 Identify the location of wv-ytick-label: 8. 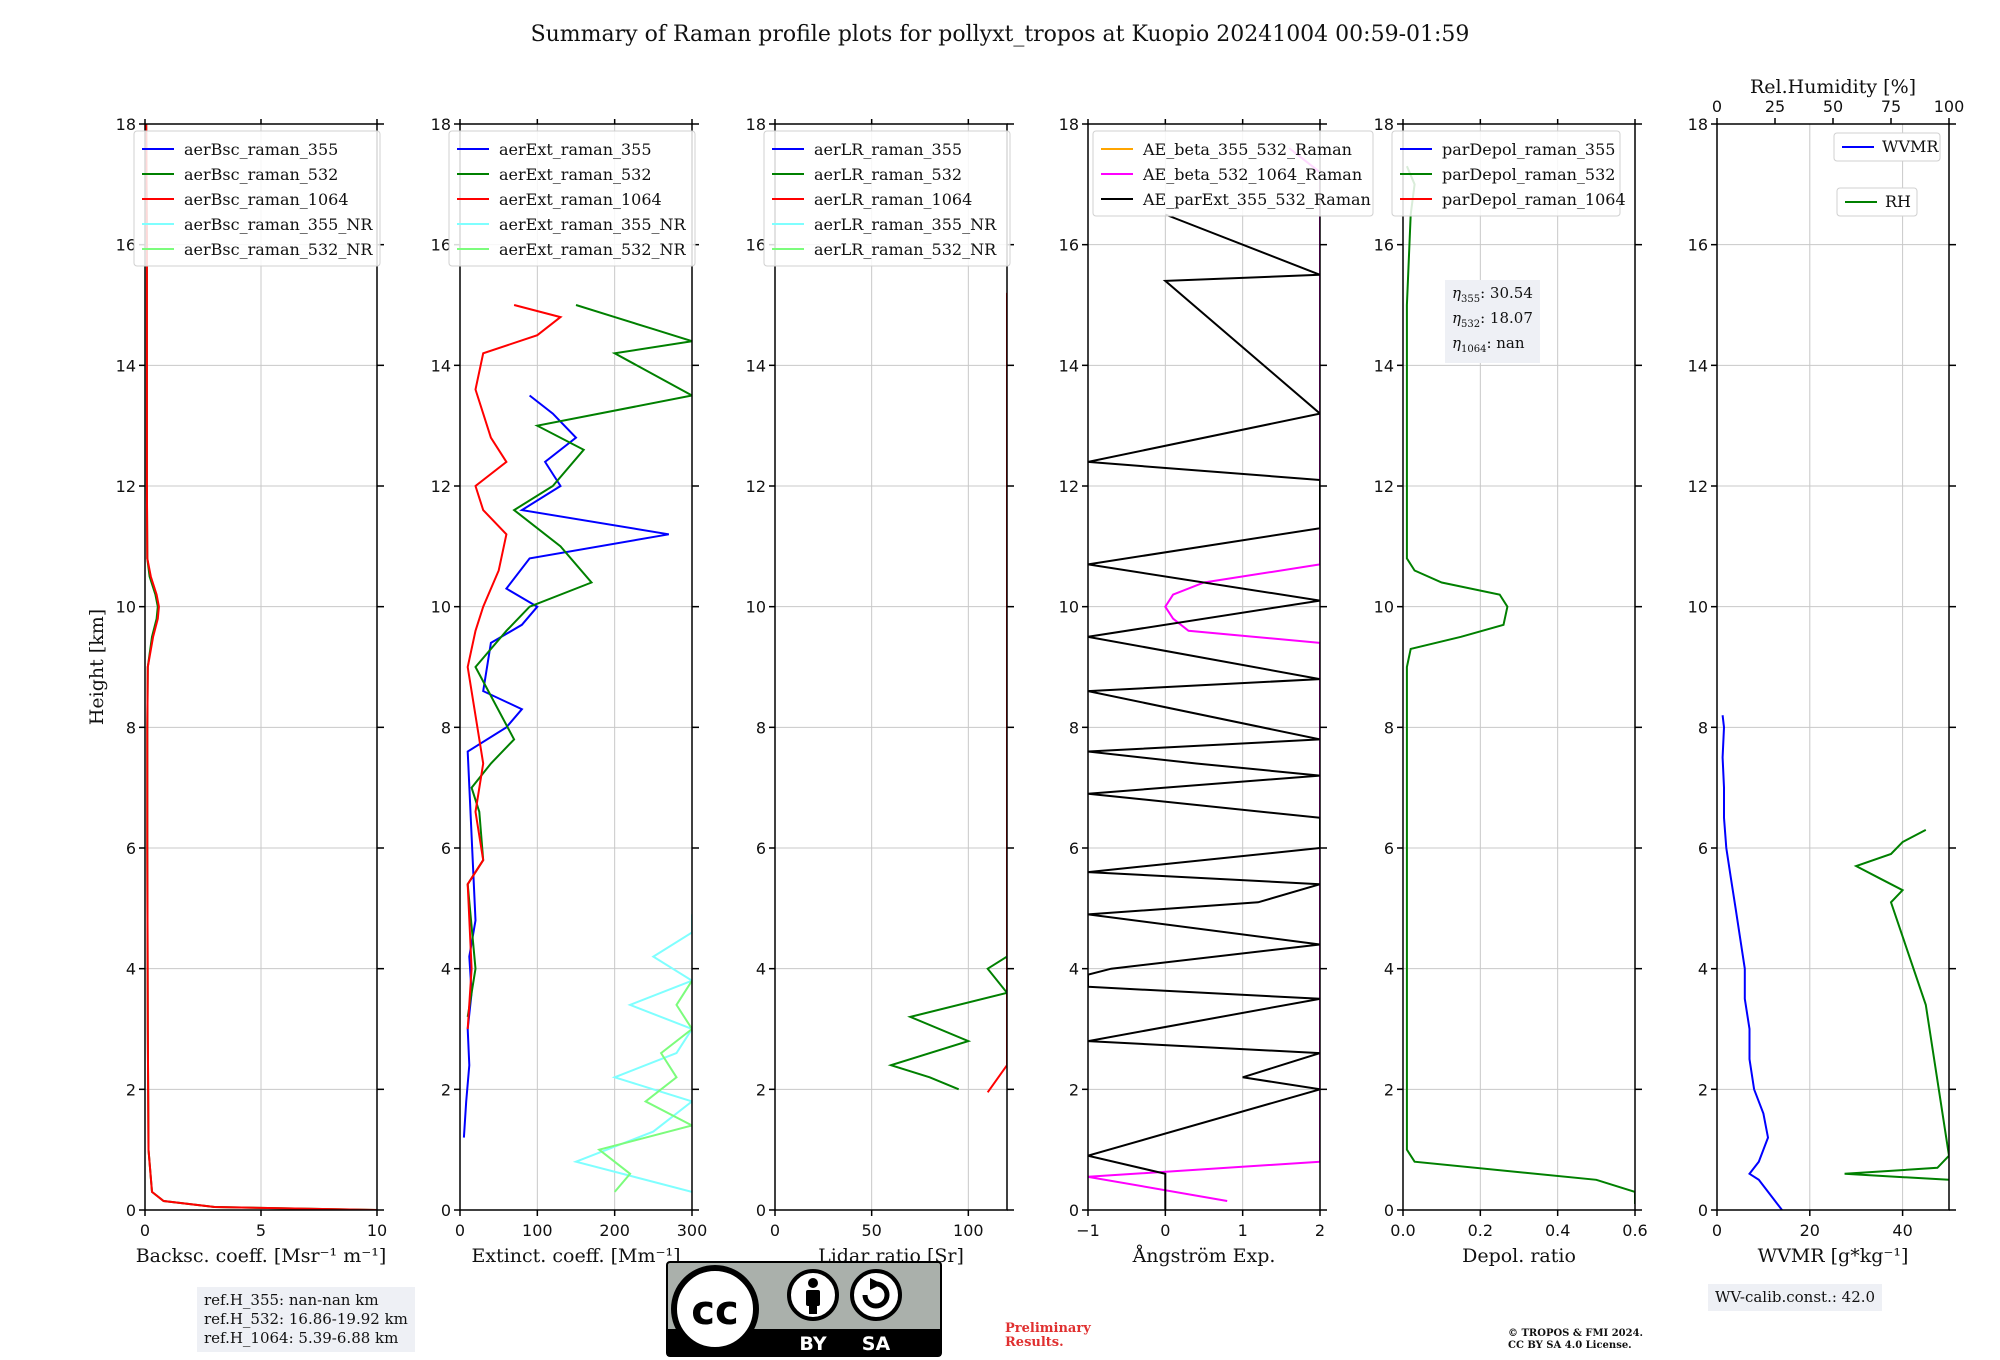
(1703, 727).